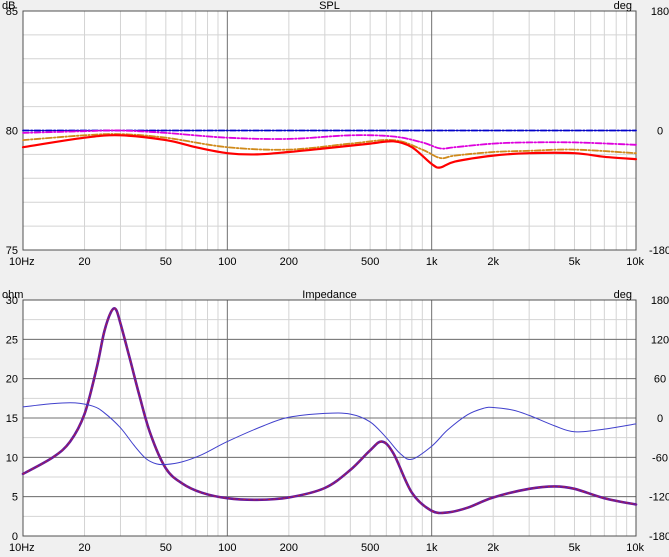 This screenshot has width=669, height=557. Describe the element at coordinates (660, 380) in the screenshot. I see `y-right-tick-label: 60` at that location.